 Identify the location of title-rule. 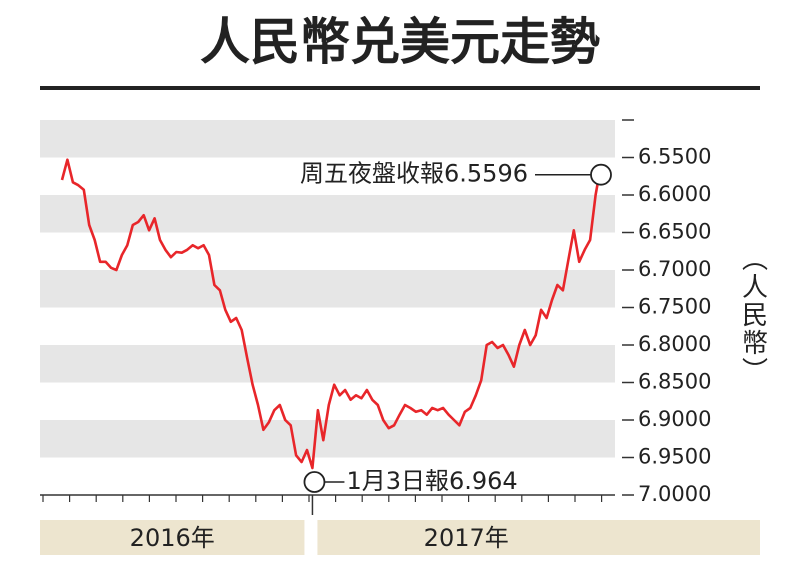
(400, 88).